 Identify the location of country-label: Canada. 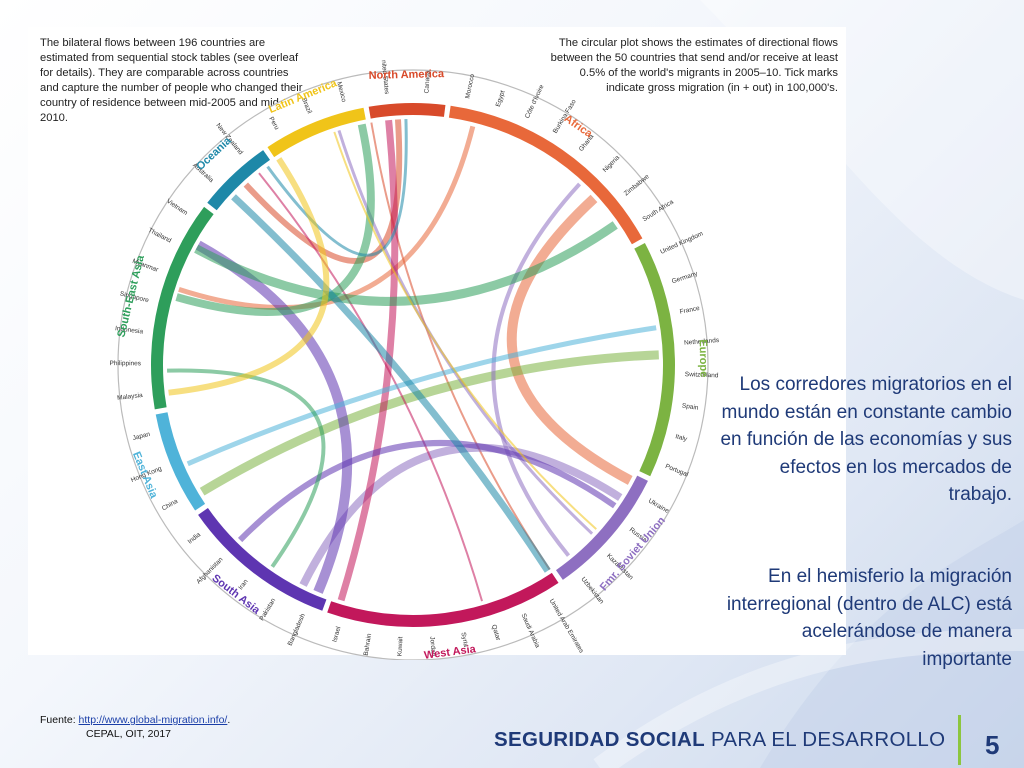
(427, 81).